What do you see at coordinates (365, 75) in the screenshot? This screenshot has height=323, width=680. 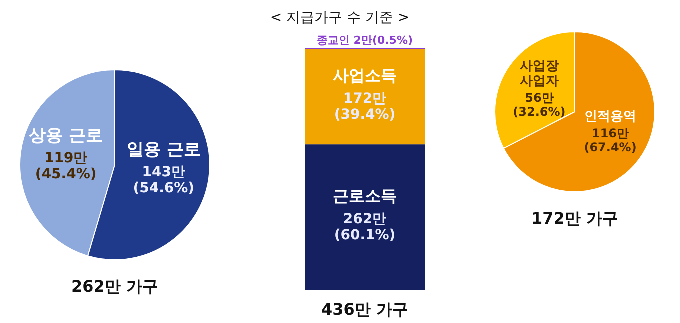 I see `series-name: 사업소득` at bounding box center [365, 75].